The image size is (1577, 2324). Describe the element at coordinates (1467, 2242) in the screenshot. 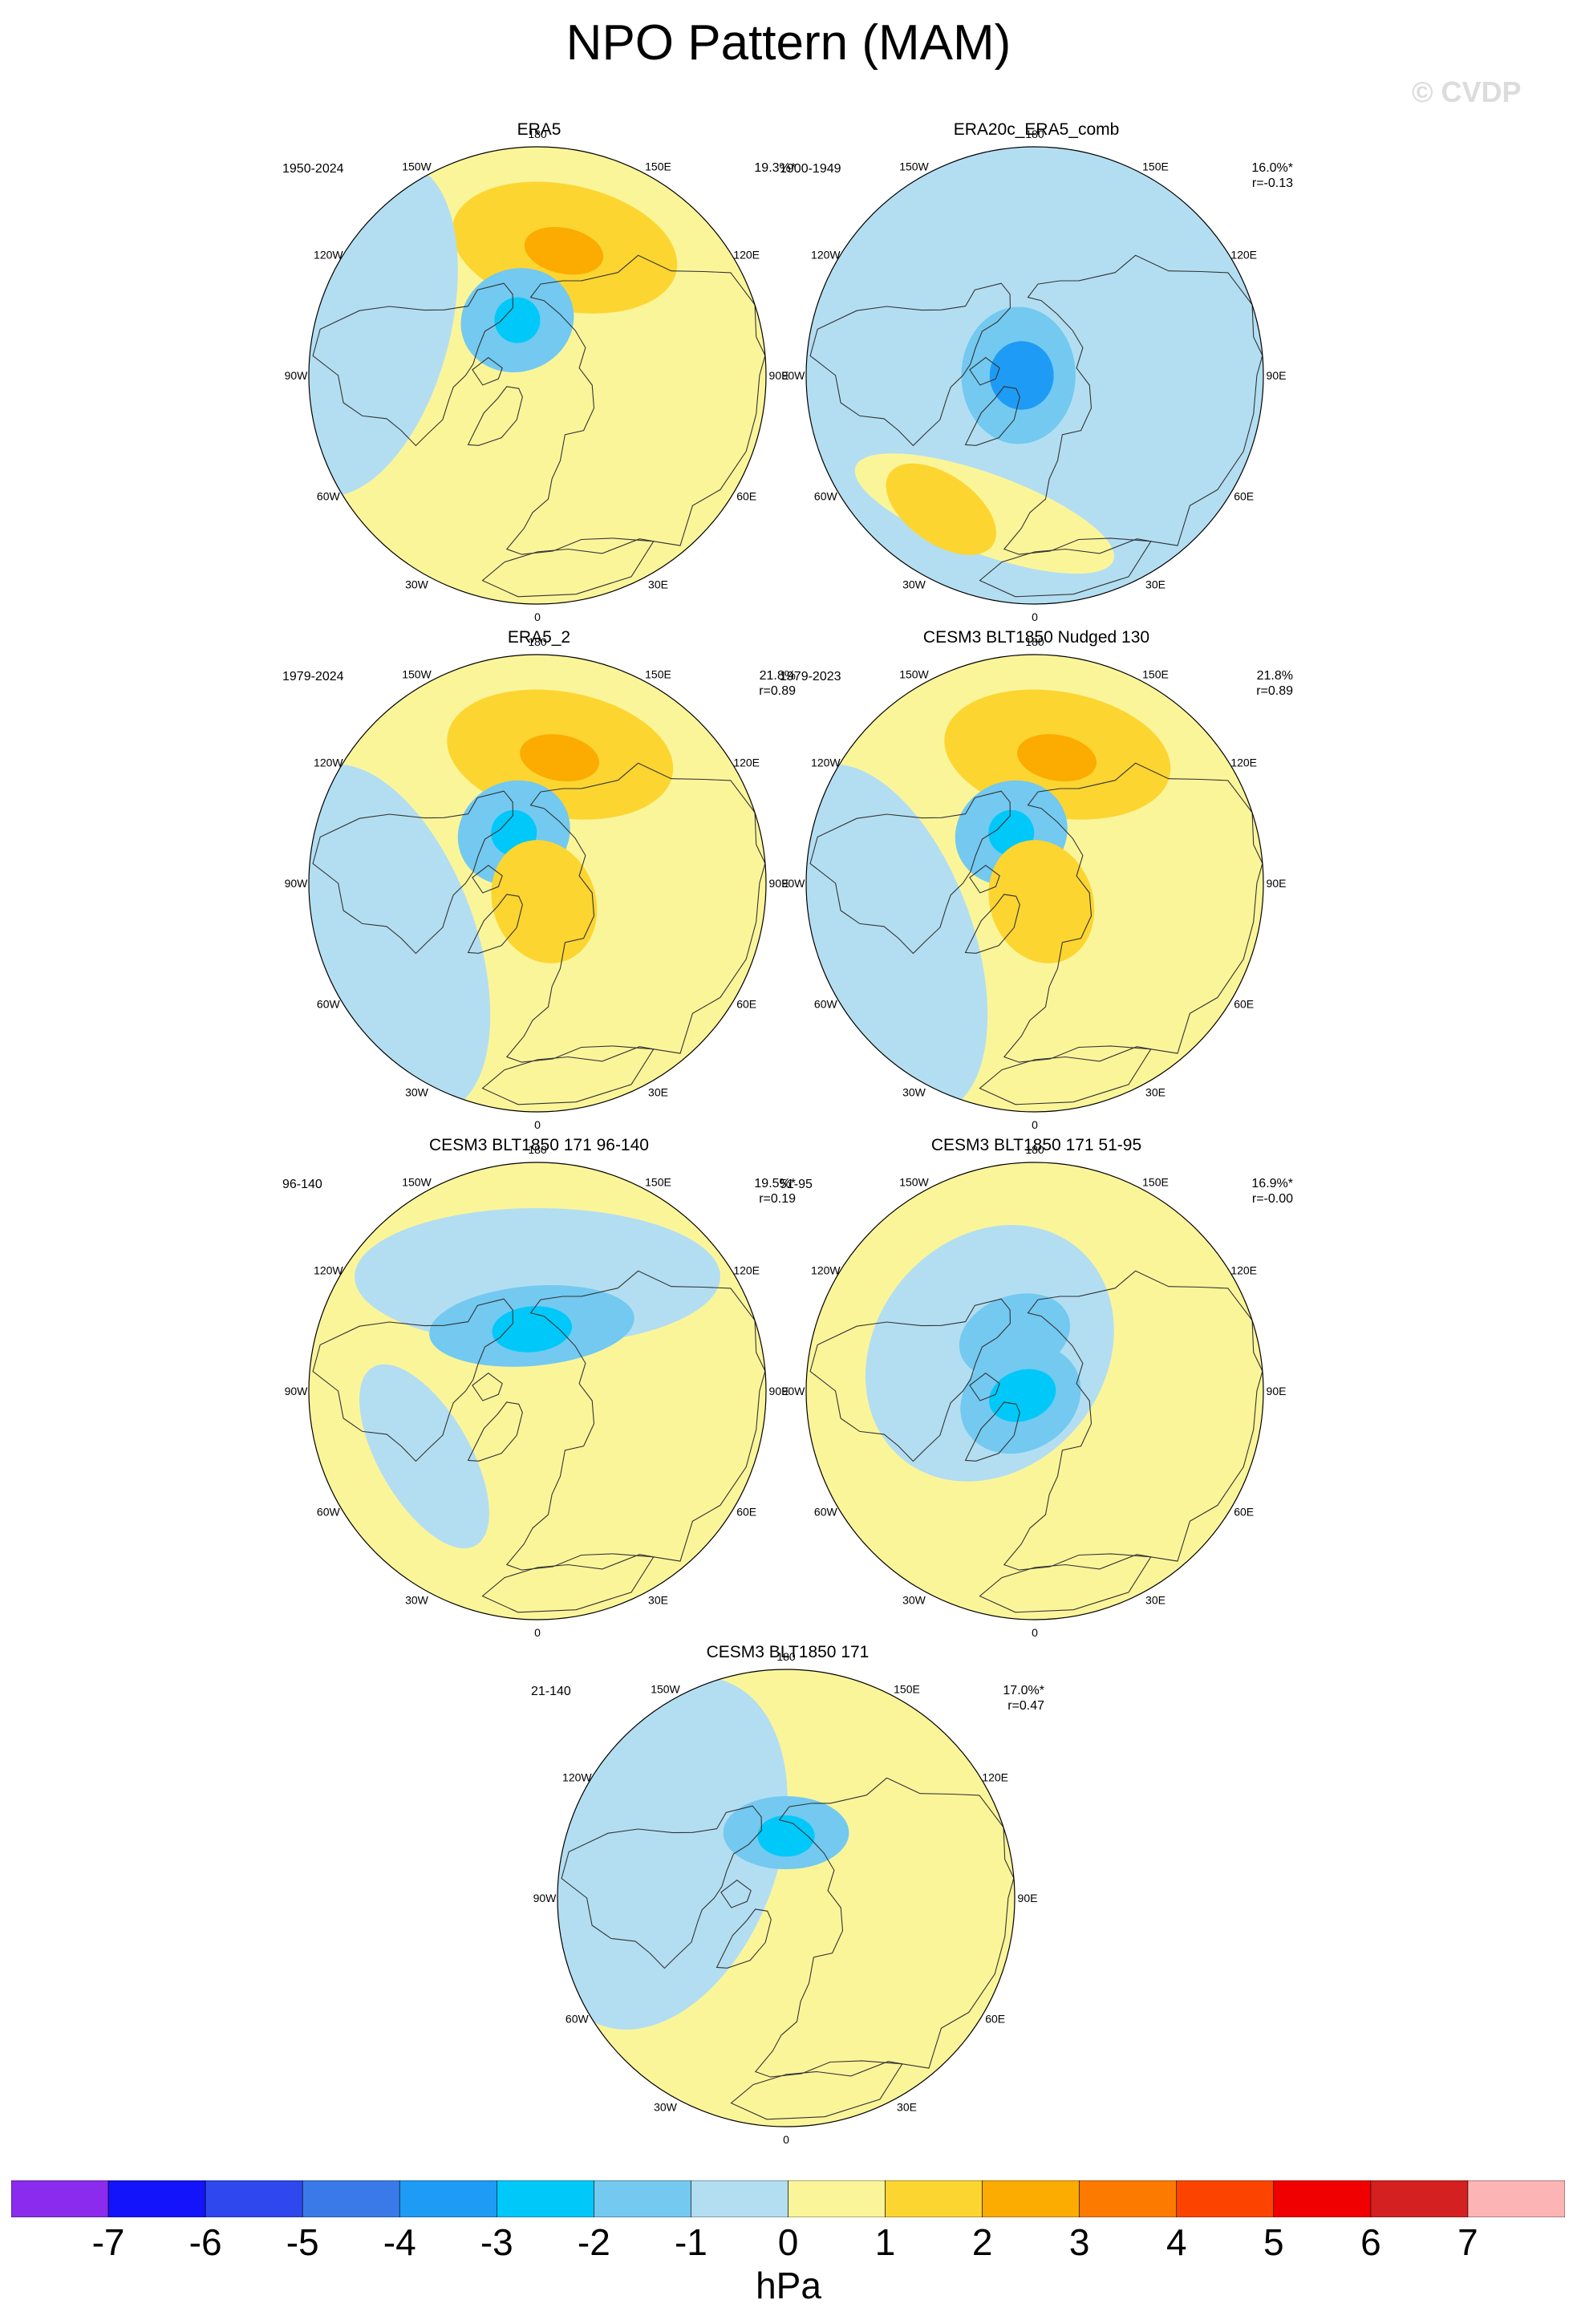

I see `colorbar-tick-label: 7` at that location.